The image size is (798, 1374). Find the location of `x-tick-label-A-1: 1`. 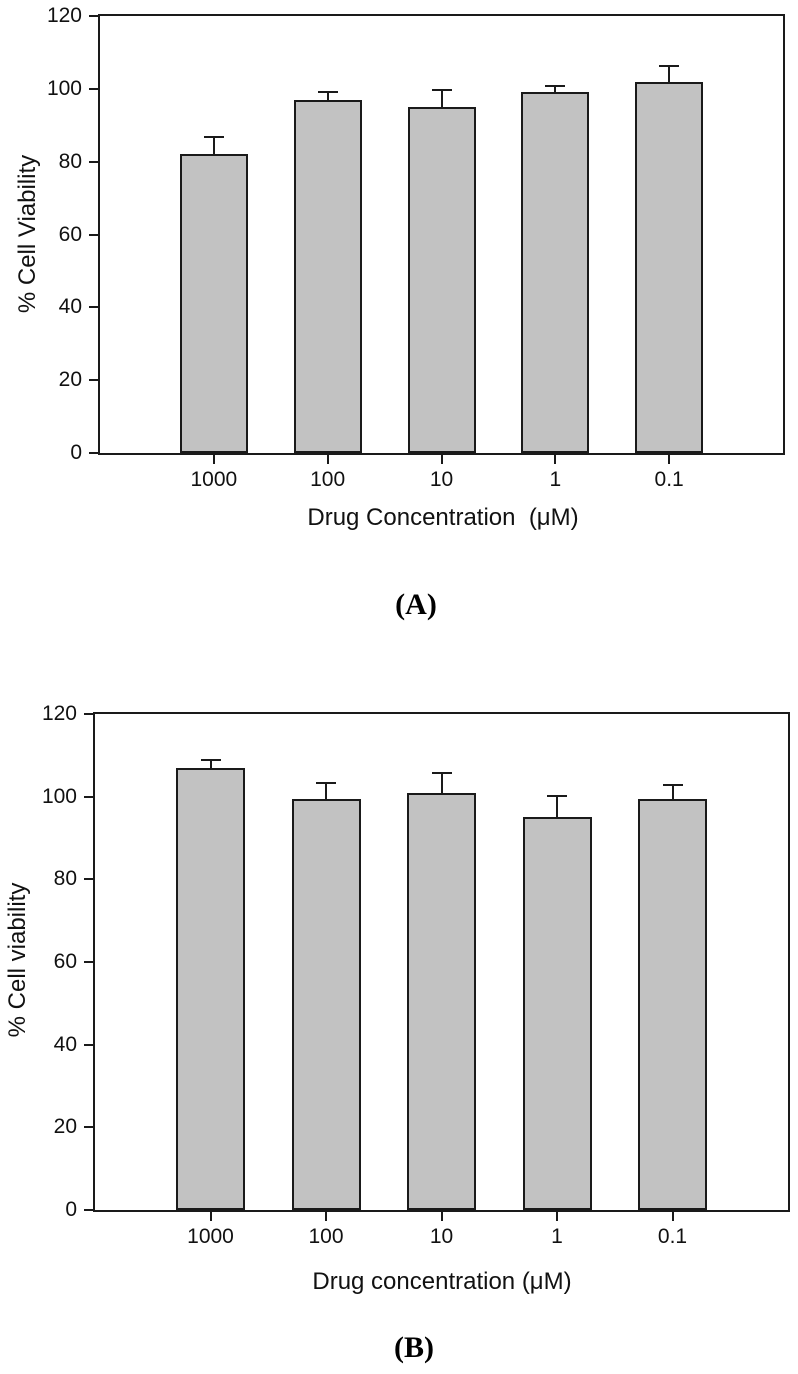

x-tick-label-A-1: 1 is located at coordinates (555, 479).